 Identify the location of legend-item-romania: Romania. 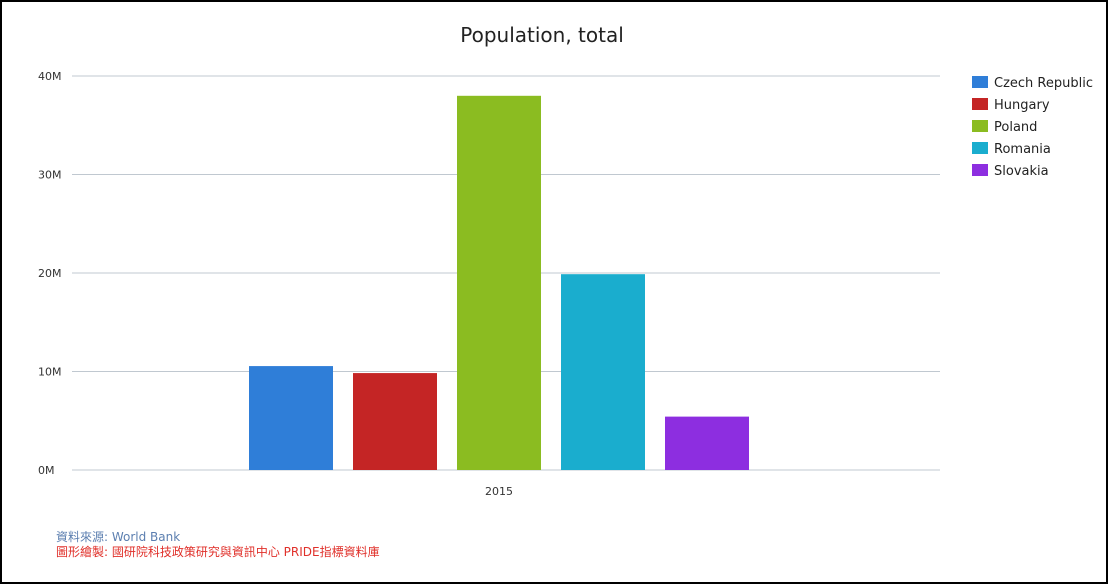
(1011, 149).